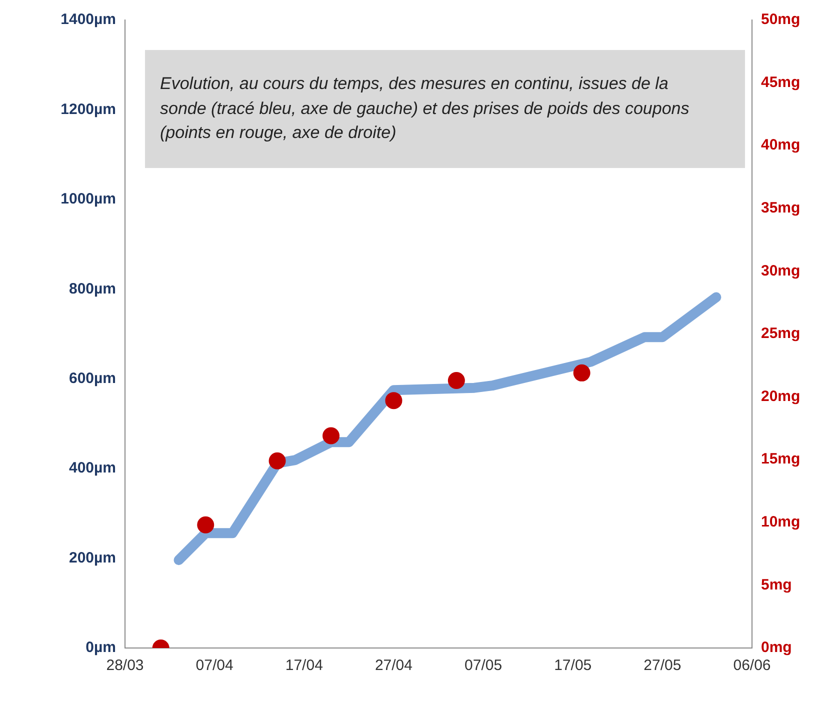  What do you see at coordinates (88, 199) in the screenshot?
I see `y-tick-label: 1000µm` at bounding box center [88, 199].